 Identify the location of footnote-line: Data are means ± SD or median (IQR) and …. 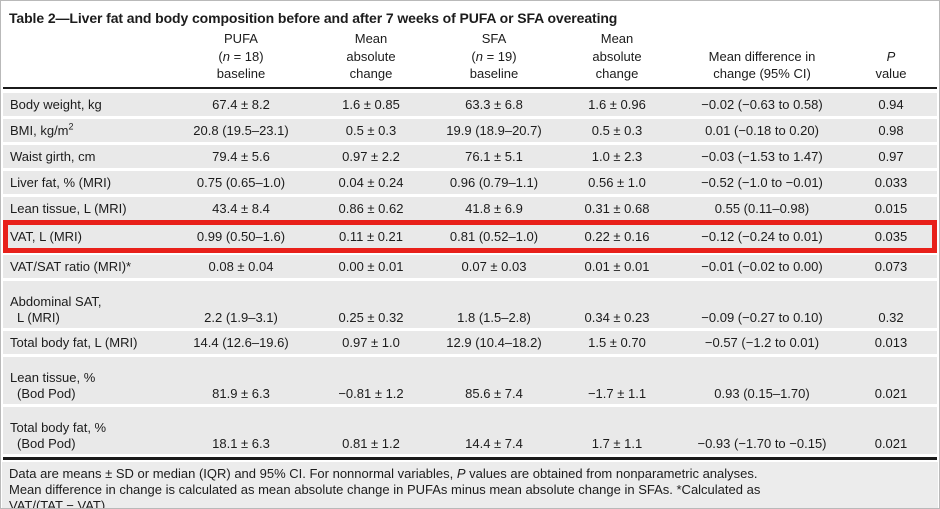
(383, 473).